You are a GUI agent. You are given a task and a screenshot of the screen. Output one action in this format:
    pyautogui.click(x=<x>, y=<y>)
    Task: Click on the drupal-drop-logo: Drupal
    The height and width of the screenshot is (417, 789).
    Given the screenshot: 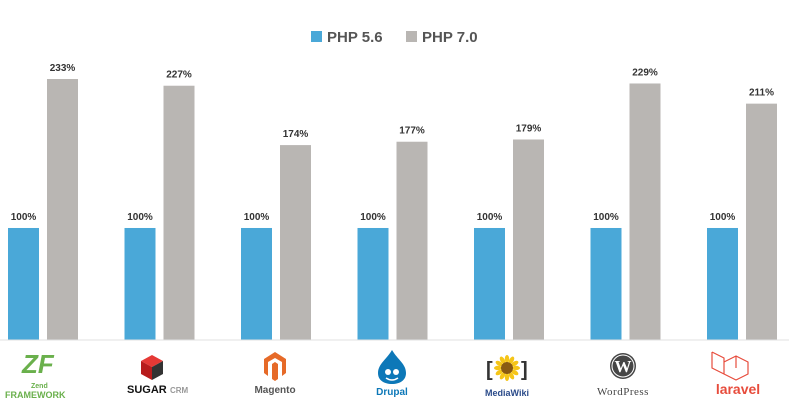 What is the action you would take?
    pyautogui.click(x=392, y=374)
    